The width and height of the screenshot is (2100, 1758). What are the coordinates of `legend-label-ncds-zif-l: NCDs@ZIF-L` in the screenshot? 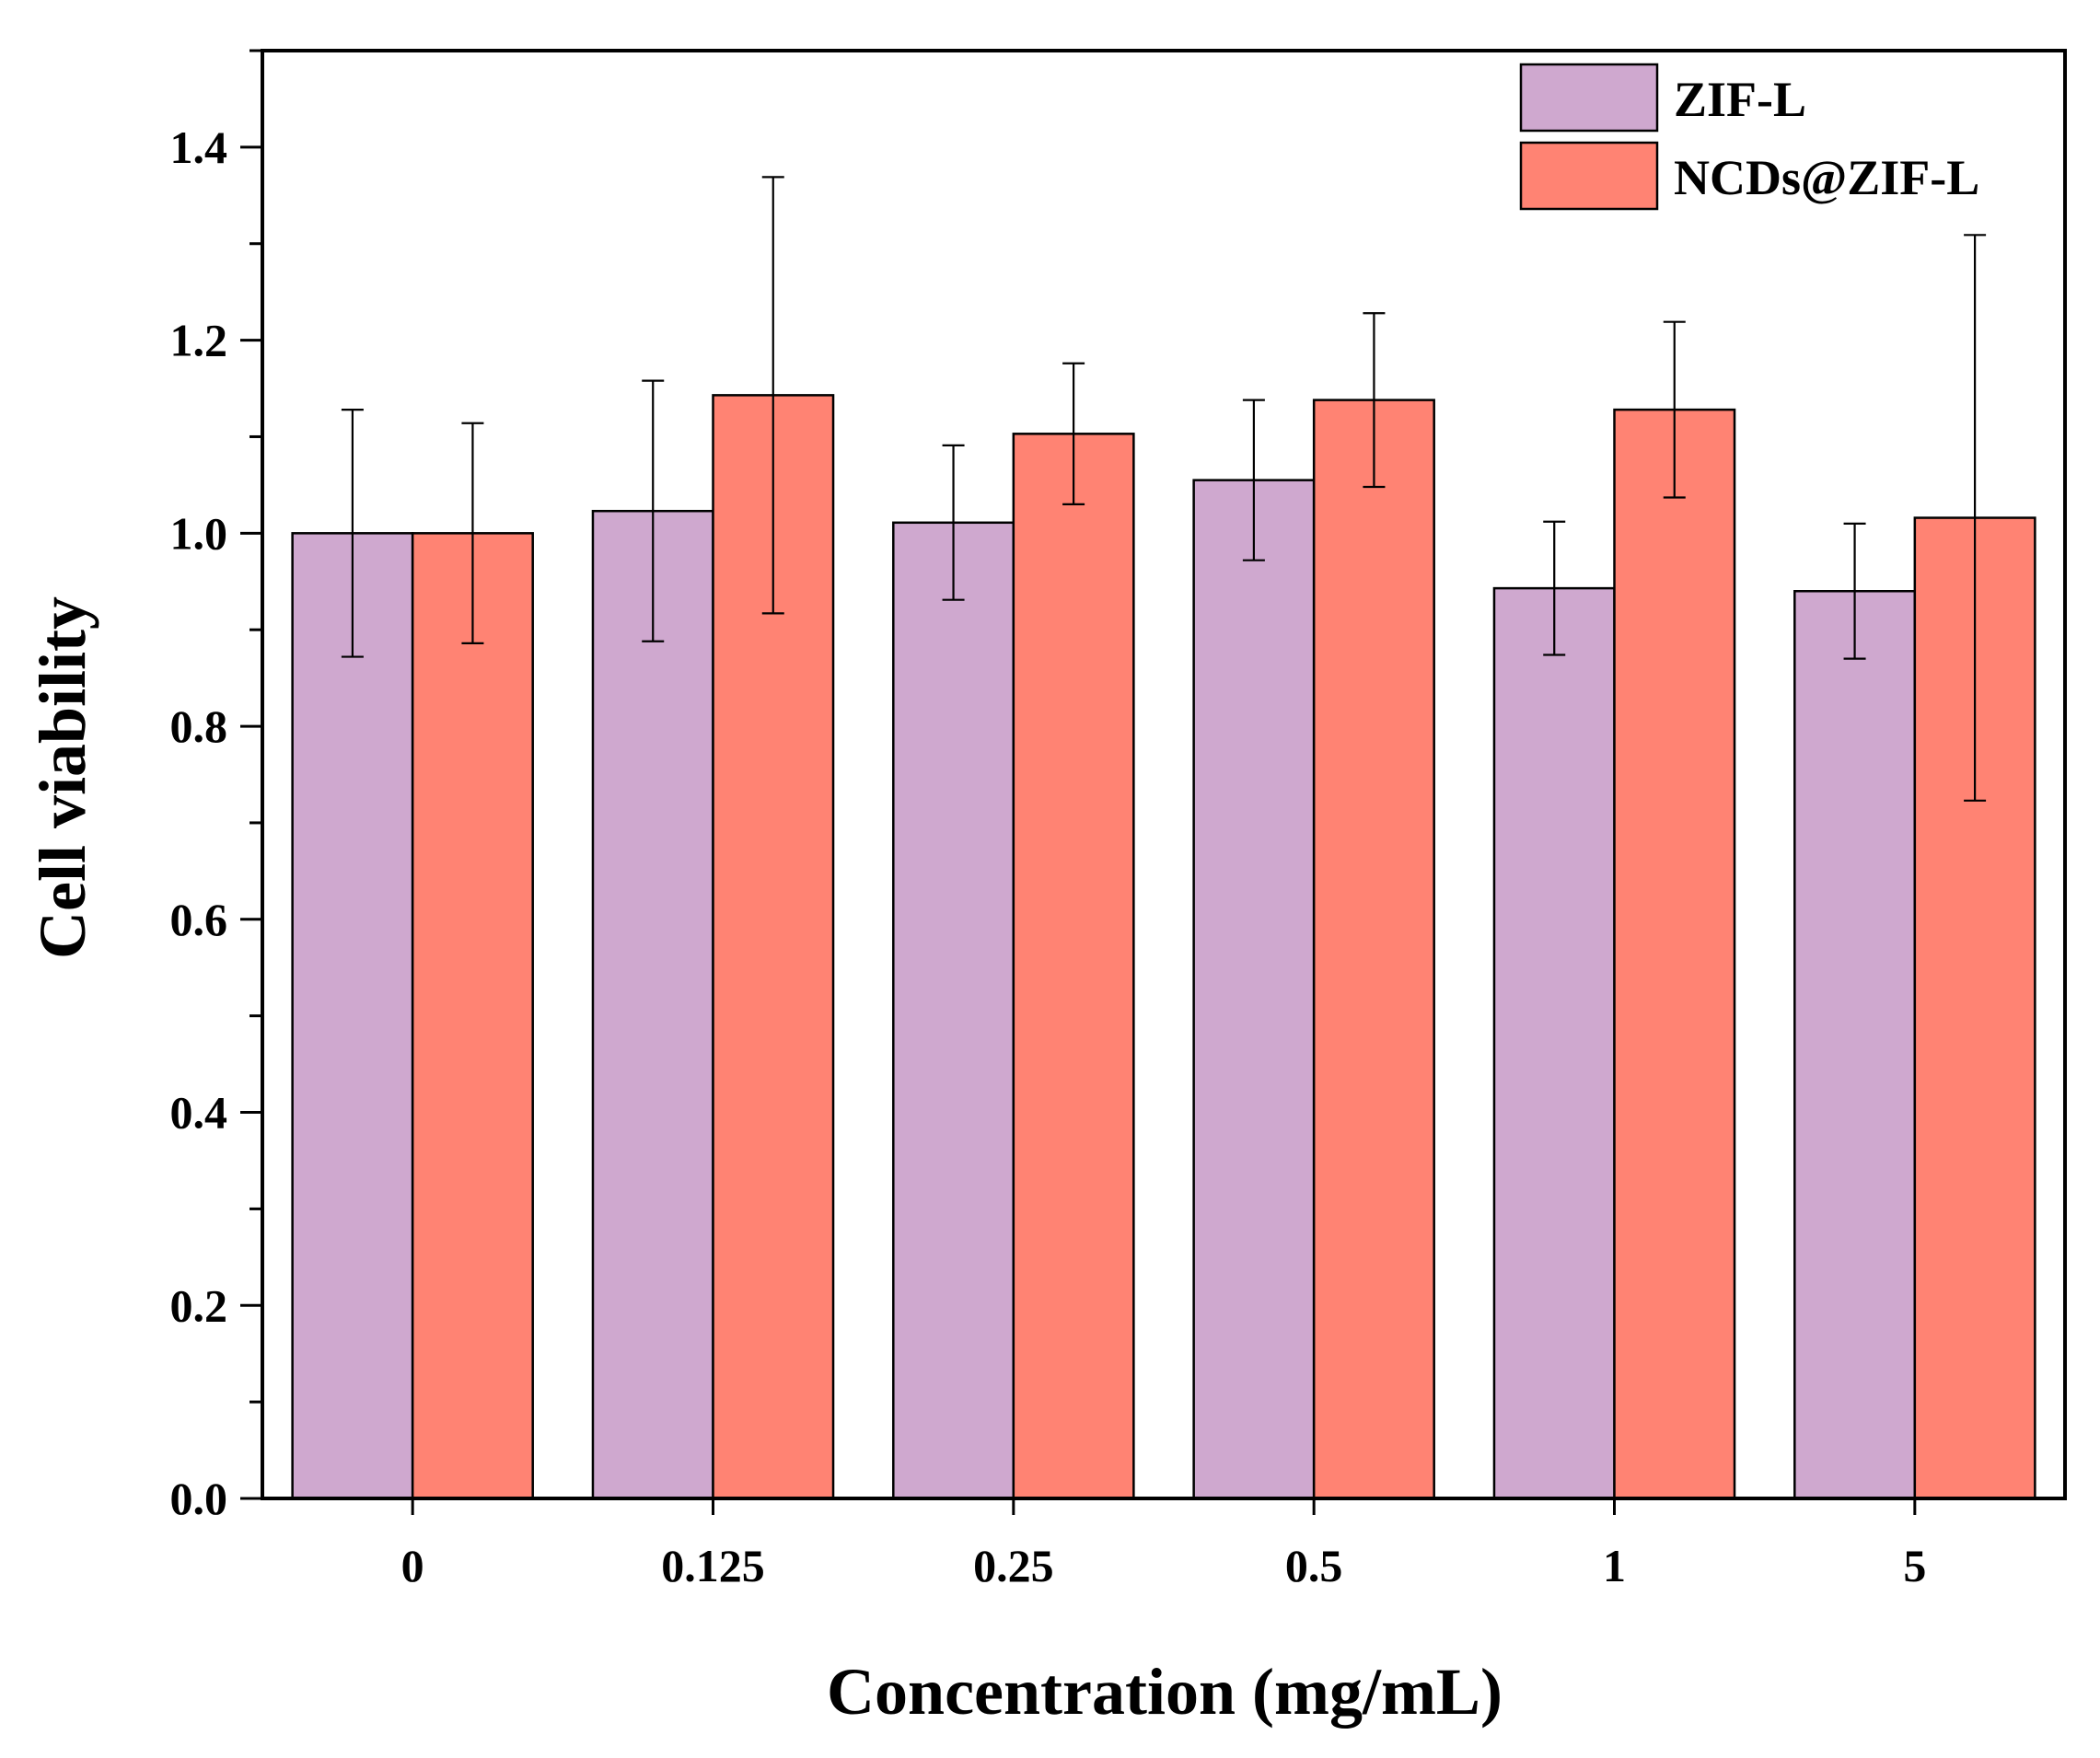 It's located at (1826, 178).